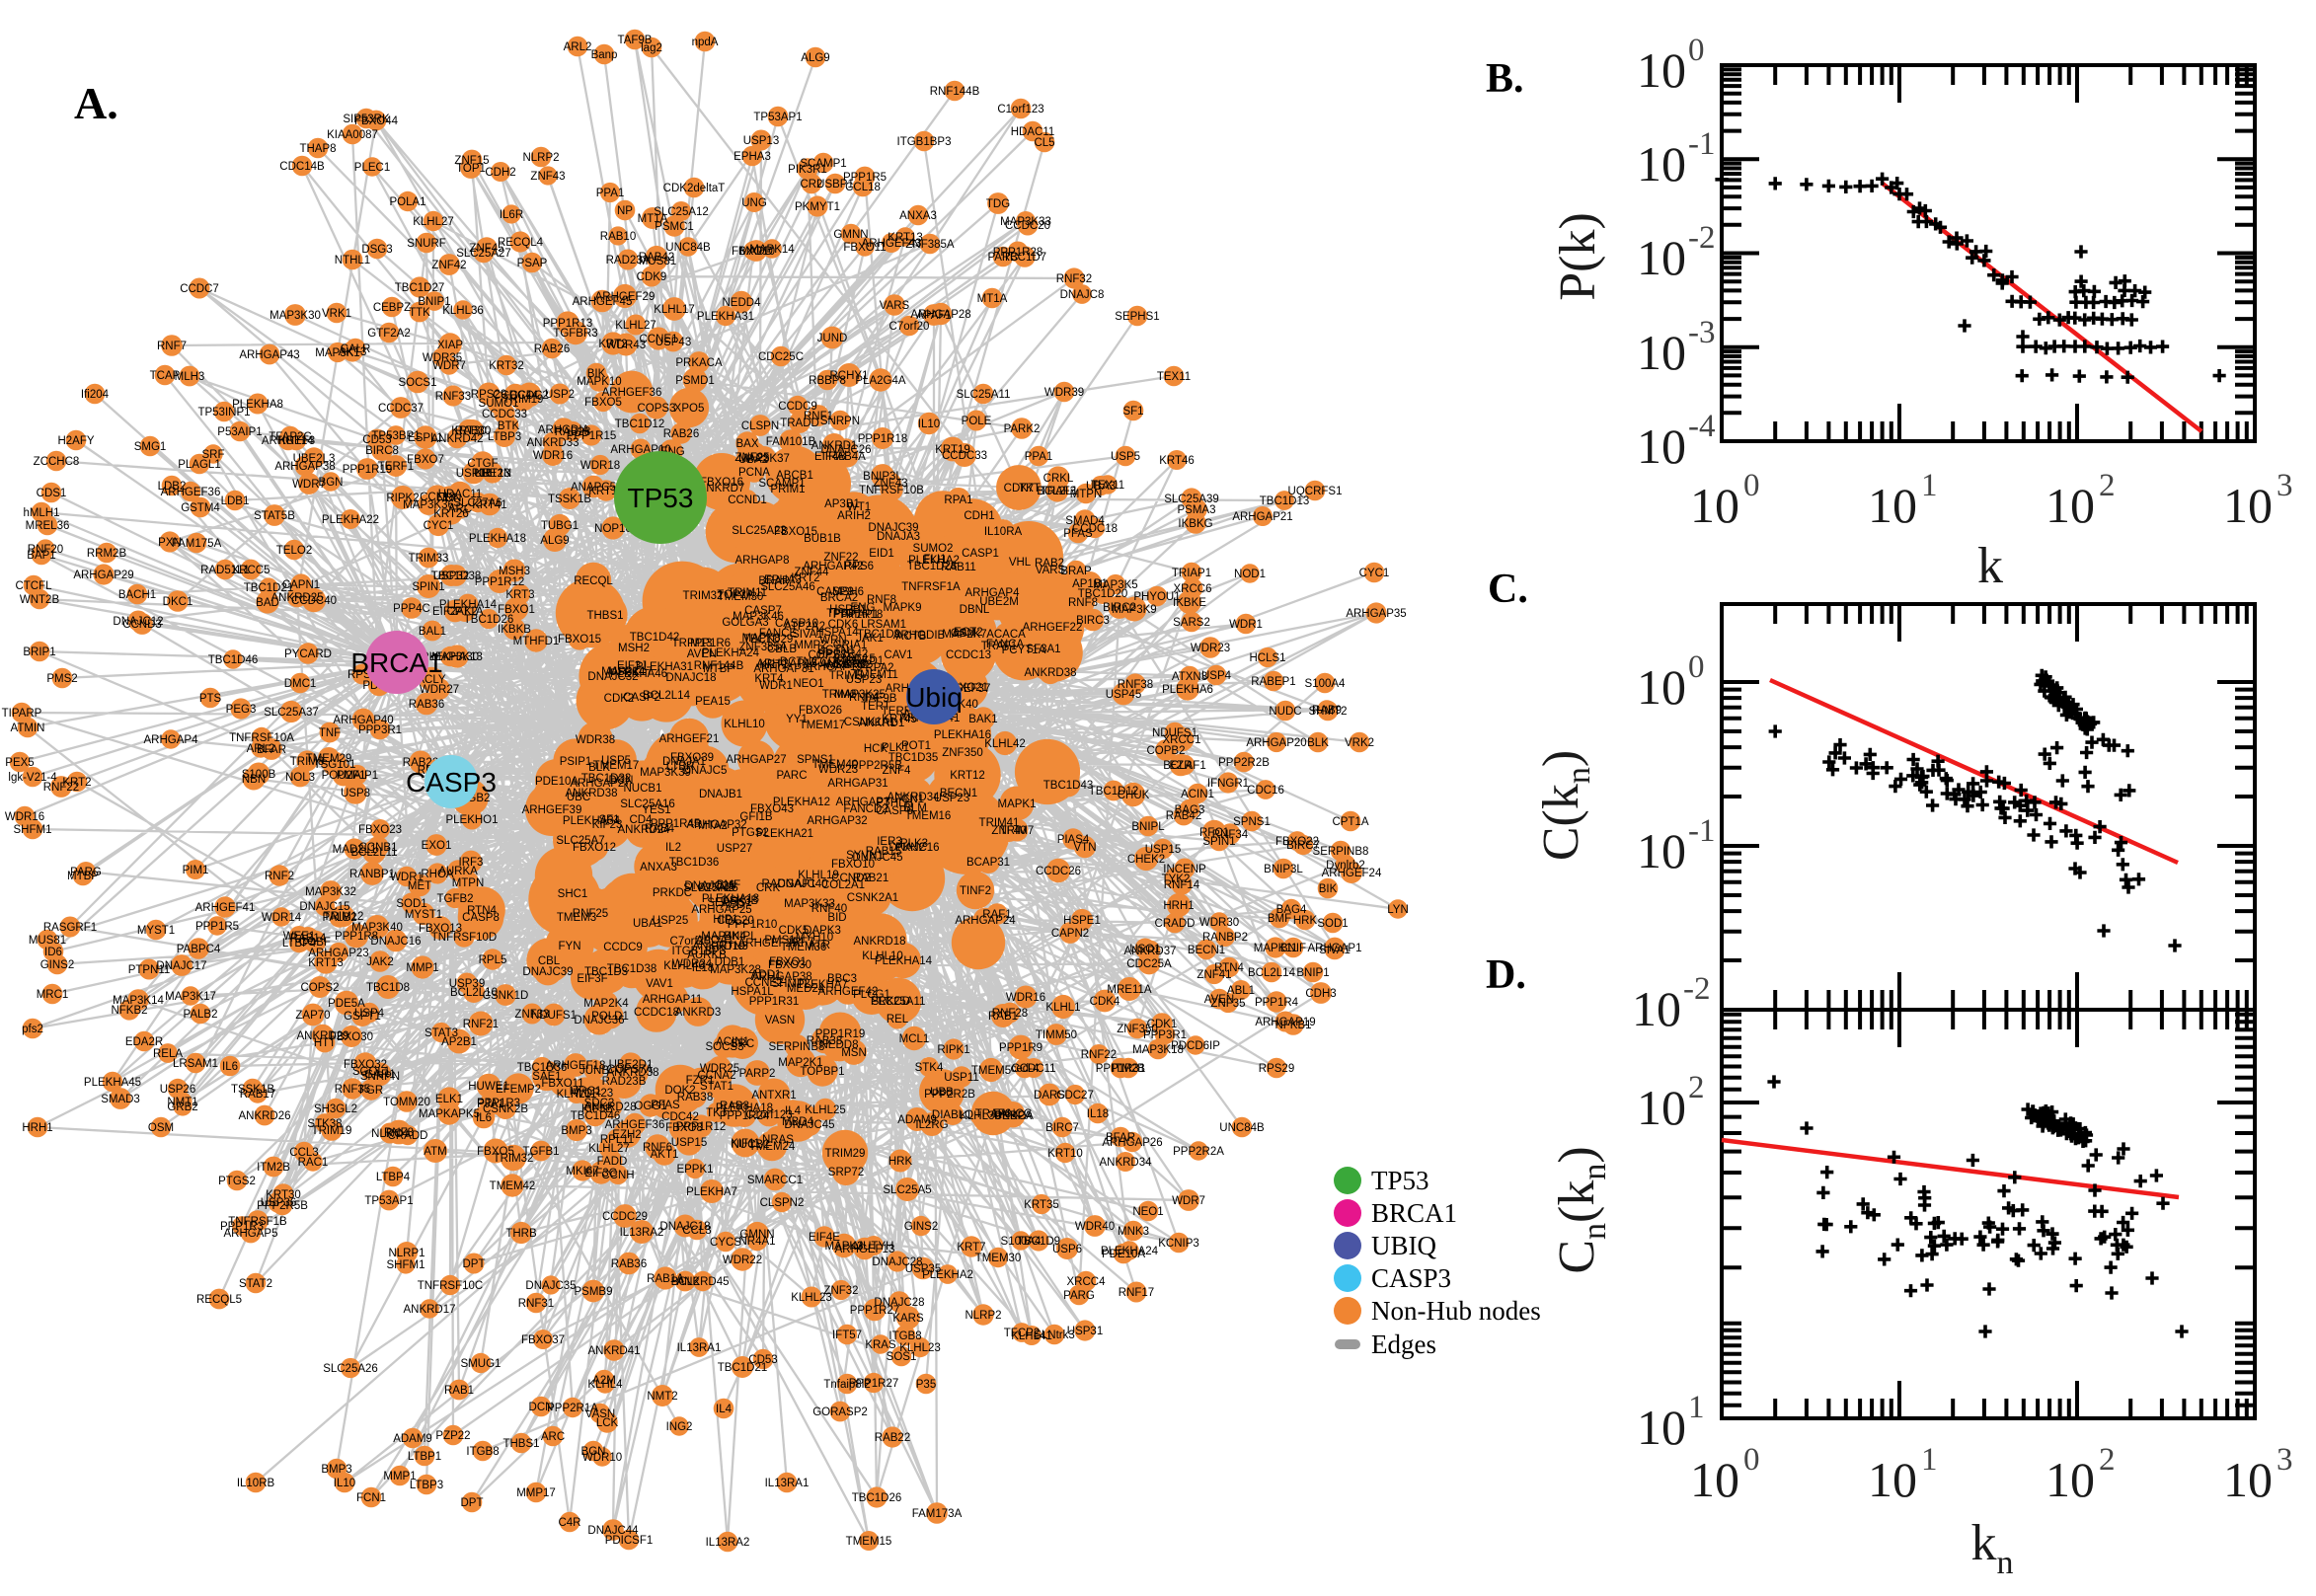 This screenshot has height=1596, width=2316. Describe the element at coordinates (725, 920) in the screenshot. I see `svg-text: HIP1` at that location.